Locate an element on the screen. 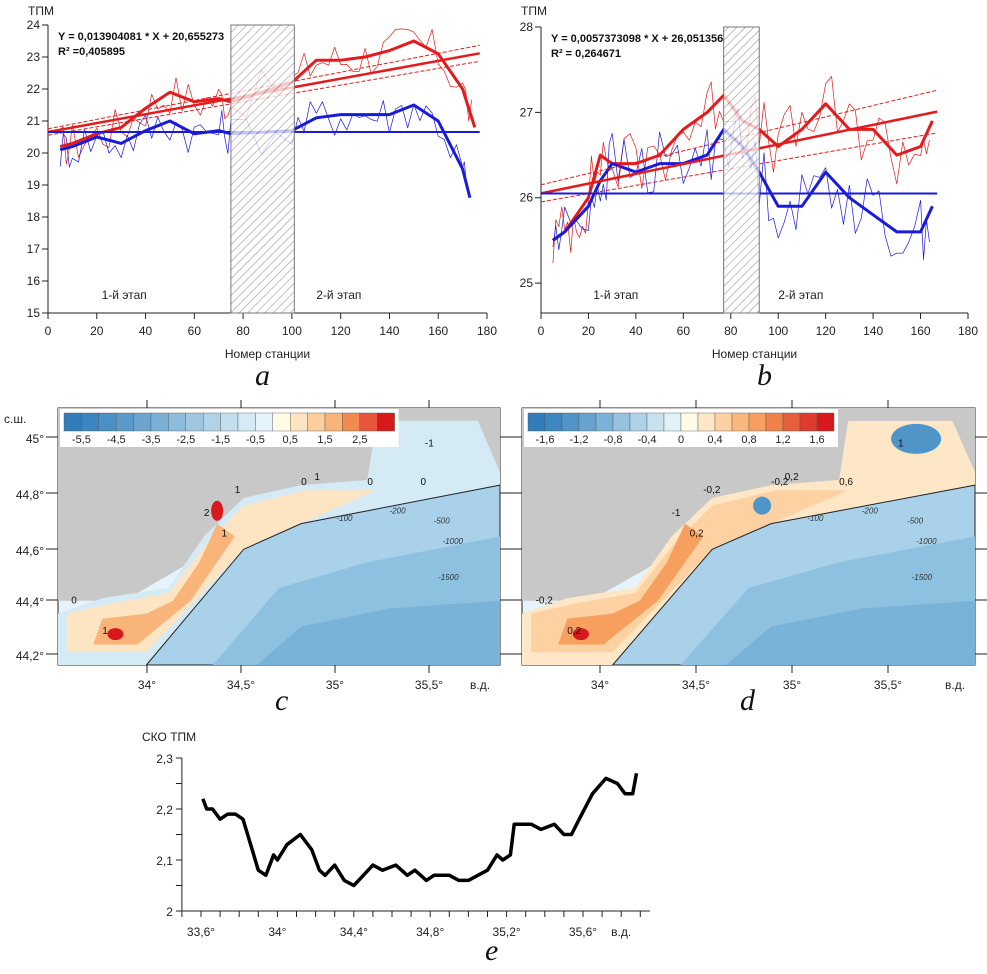  lat-tick-label: 44,2° is located at coordinates (30, 656).